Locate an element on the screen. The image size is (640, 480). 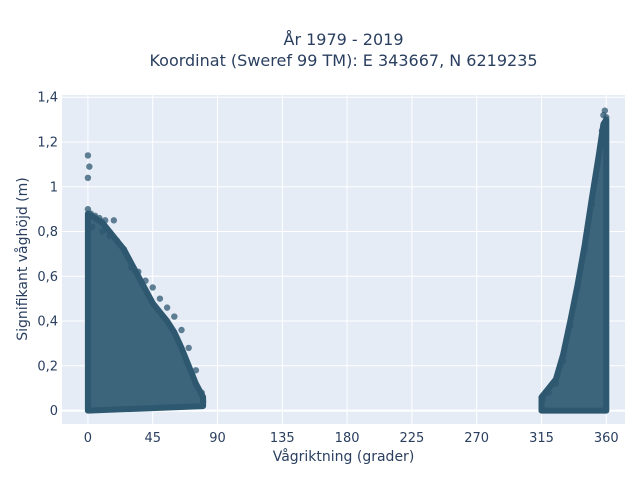
x-tick-label: 315 is located at coordinates (541, 438).